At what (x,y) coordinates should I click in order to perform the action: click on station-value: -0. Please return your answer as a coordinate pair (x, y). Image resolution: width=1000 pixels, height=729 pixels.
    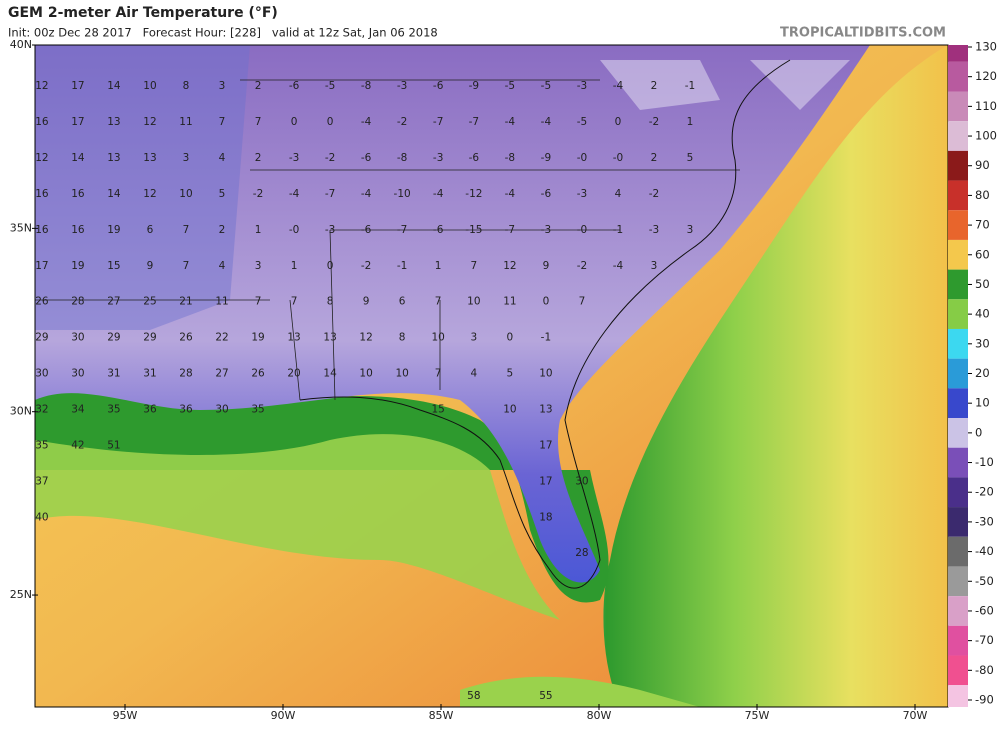
    Looking at the image, I should click on (582, 230).